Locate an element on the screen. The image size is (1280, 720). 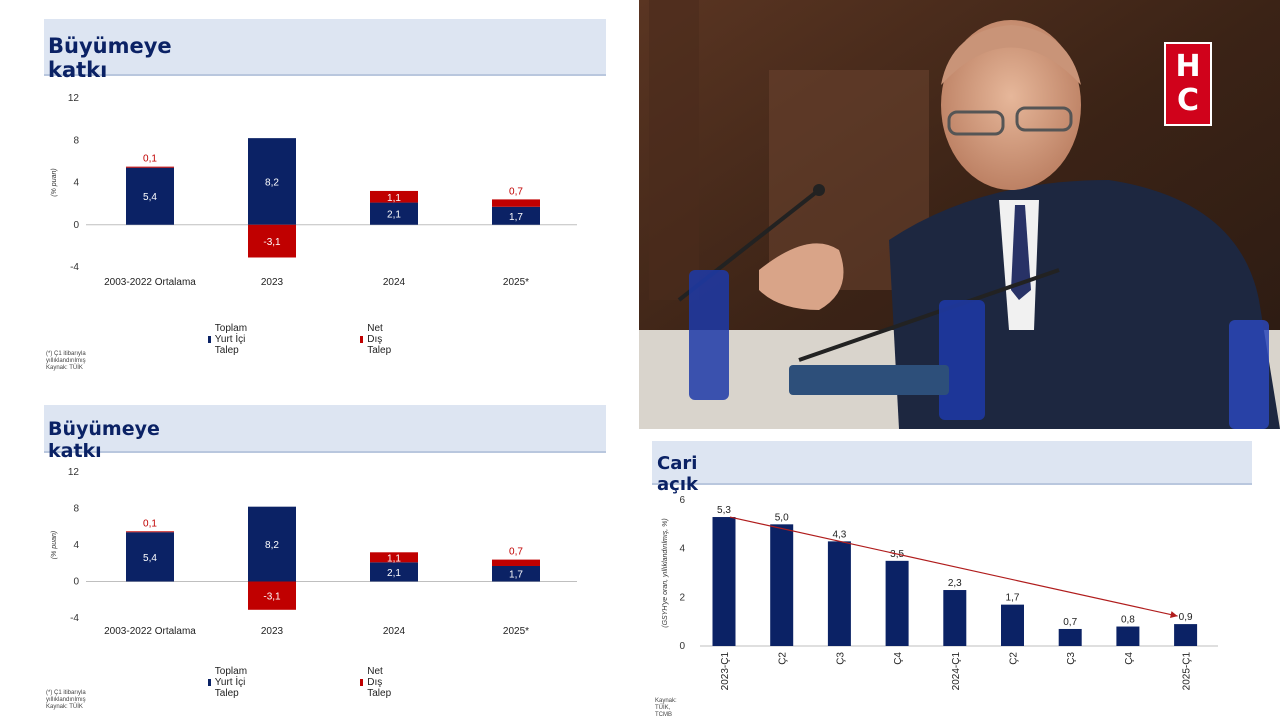
footnote-line: Kaynak: TÜİK, TCMB is located at coordinates (666, 708).